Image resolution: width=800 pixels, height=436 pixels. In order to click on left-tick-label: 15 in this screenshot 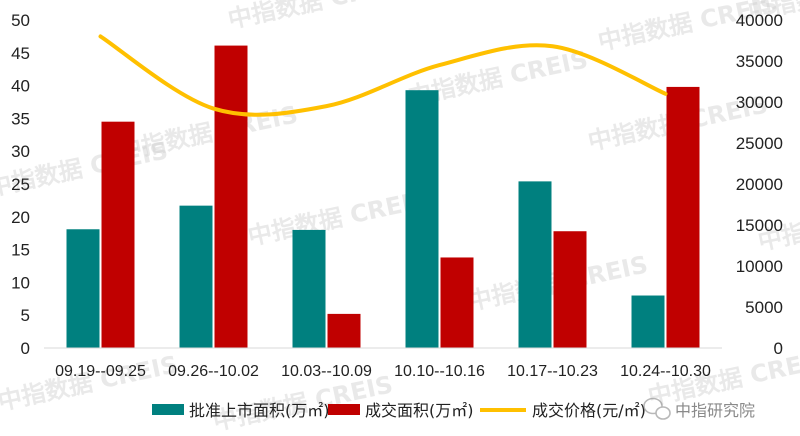, I will do `click(20, 250)`.